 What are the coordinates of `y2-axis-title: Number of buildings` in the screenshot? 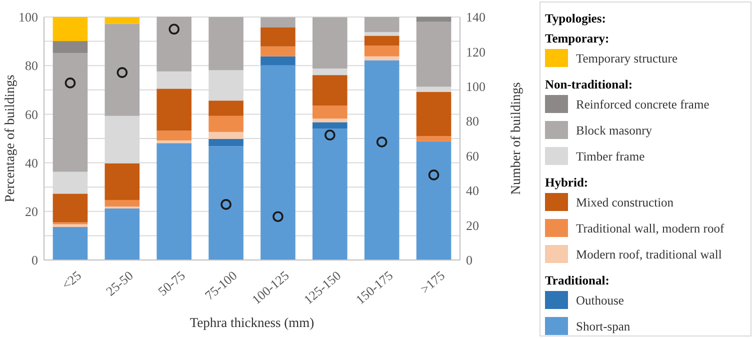 It's located at (515, 138).